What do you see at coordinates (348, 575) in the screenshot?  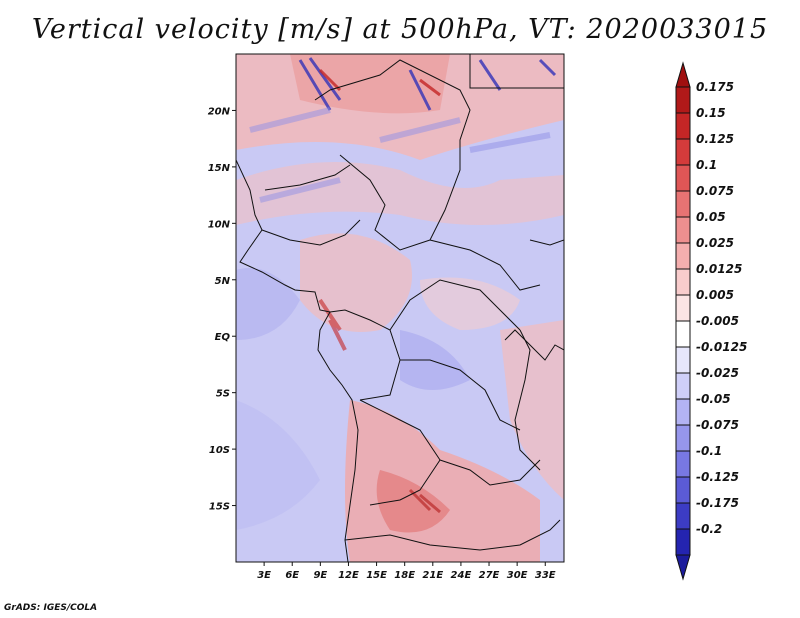 I see `lon-tick-label: 12E` at bounding box center [348, 575].